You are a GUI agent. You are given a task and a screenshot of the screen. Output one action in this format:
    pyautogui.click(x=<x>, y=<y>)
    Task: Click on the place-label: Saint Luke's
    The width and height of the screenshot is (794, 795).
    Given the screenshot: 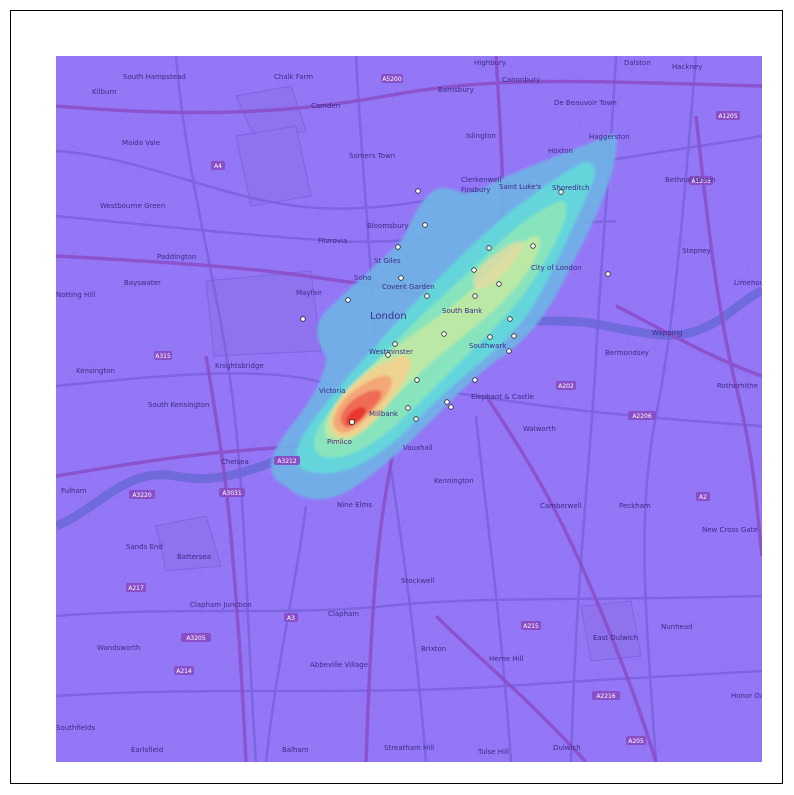 What is the action you would take?
    pyautogui.click(x=520, y=187)
    